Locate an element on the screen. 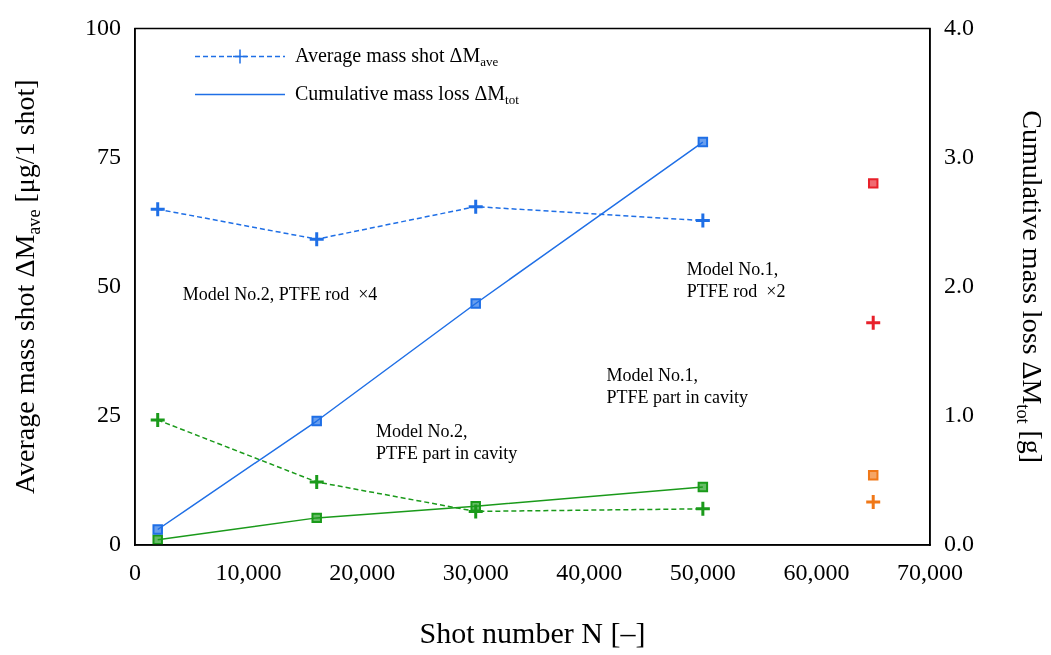 This screenshot has width=1051, height=655. y2-tick-label: 2.0 is located at coordinates (959, 285).